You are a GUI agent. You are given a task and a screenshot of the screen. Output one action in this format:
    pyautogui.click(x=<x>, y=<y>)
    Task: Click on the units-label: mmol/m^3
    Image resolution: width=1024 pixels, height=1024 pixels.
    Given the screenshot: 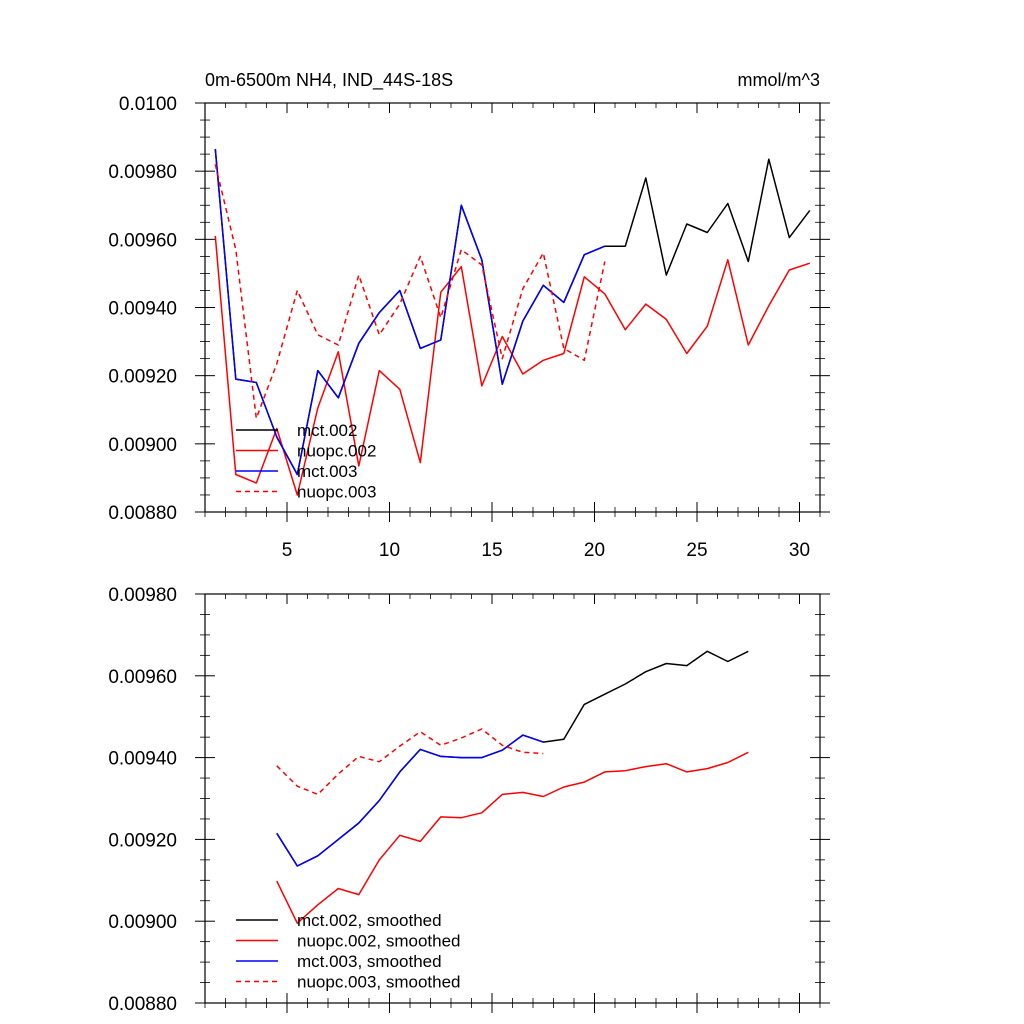 What is the action you would take?
    pyautogui.click(x=779, y=80)
    